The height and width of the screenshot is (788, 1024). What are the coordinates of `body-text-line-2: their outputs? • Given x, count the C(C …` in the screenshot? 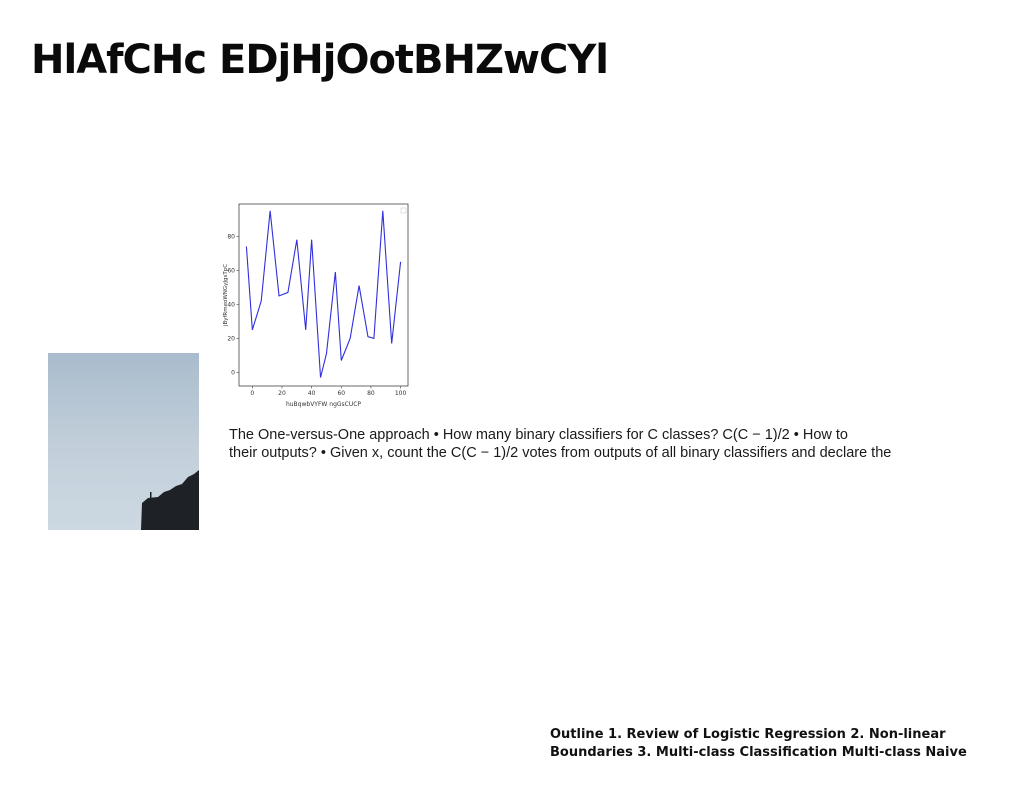 It's located at (560, 453).